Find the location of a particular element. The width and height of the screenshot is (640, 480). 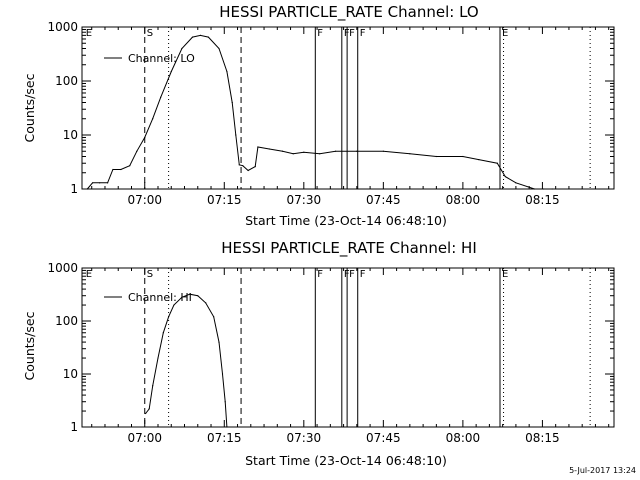

x-tick-label: 08:15 is located at coordinates (542, 438).